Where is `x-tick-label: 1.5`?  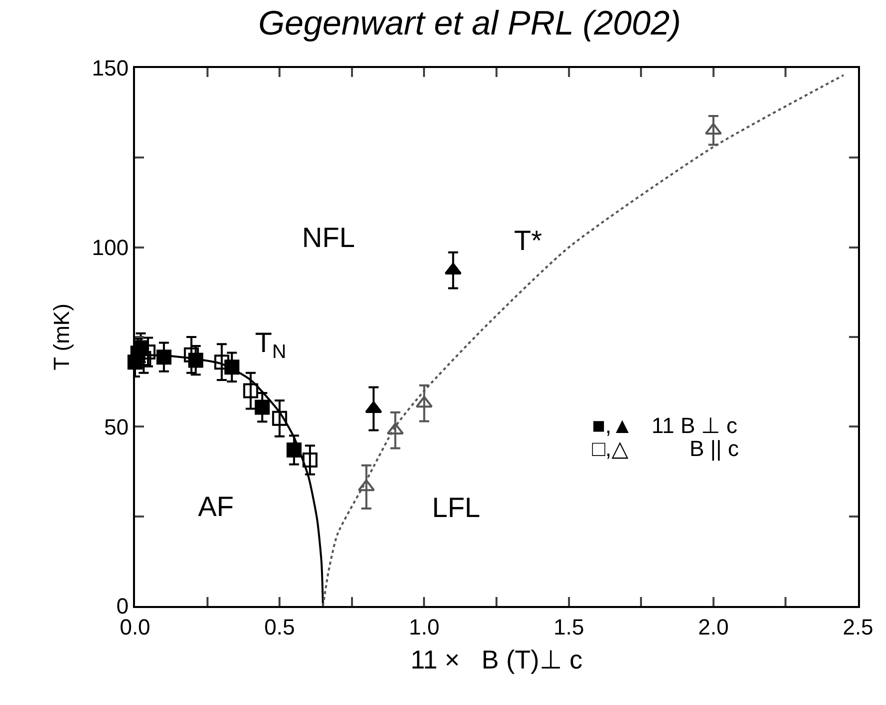
x-tick-label: 1.5 is located at coordinates (569, 627).